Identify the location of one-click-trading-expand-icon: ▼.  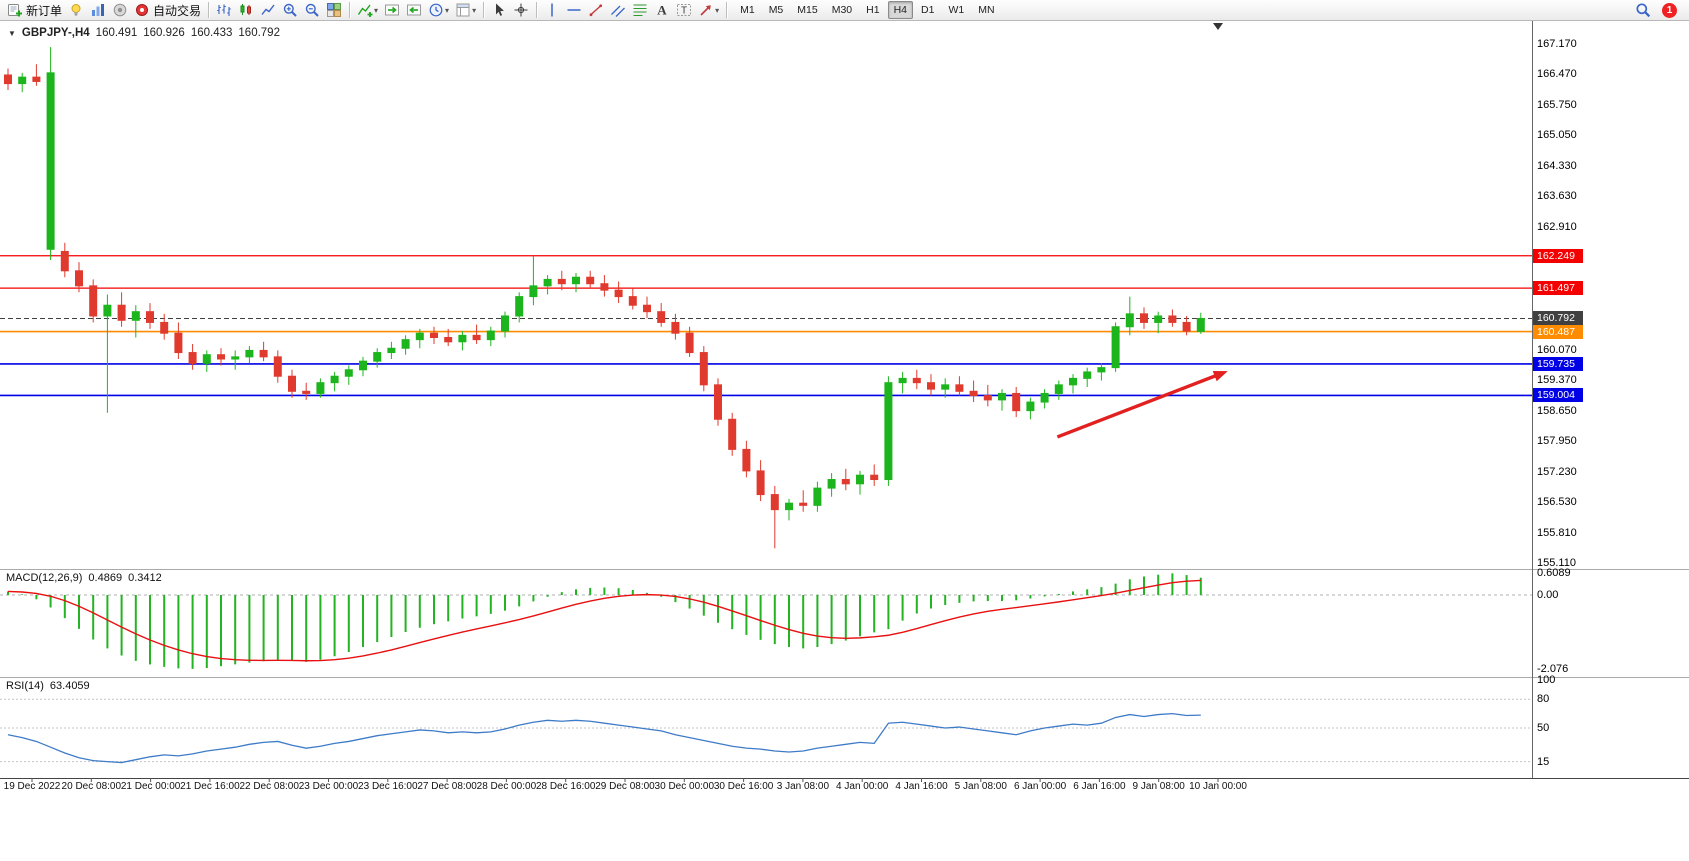
(12, 33).